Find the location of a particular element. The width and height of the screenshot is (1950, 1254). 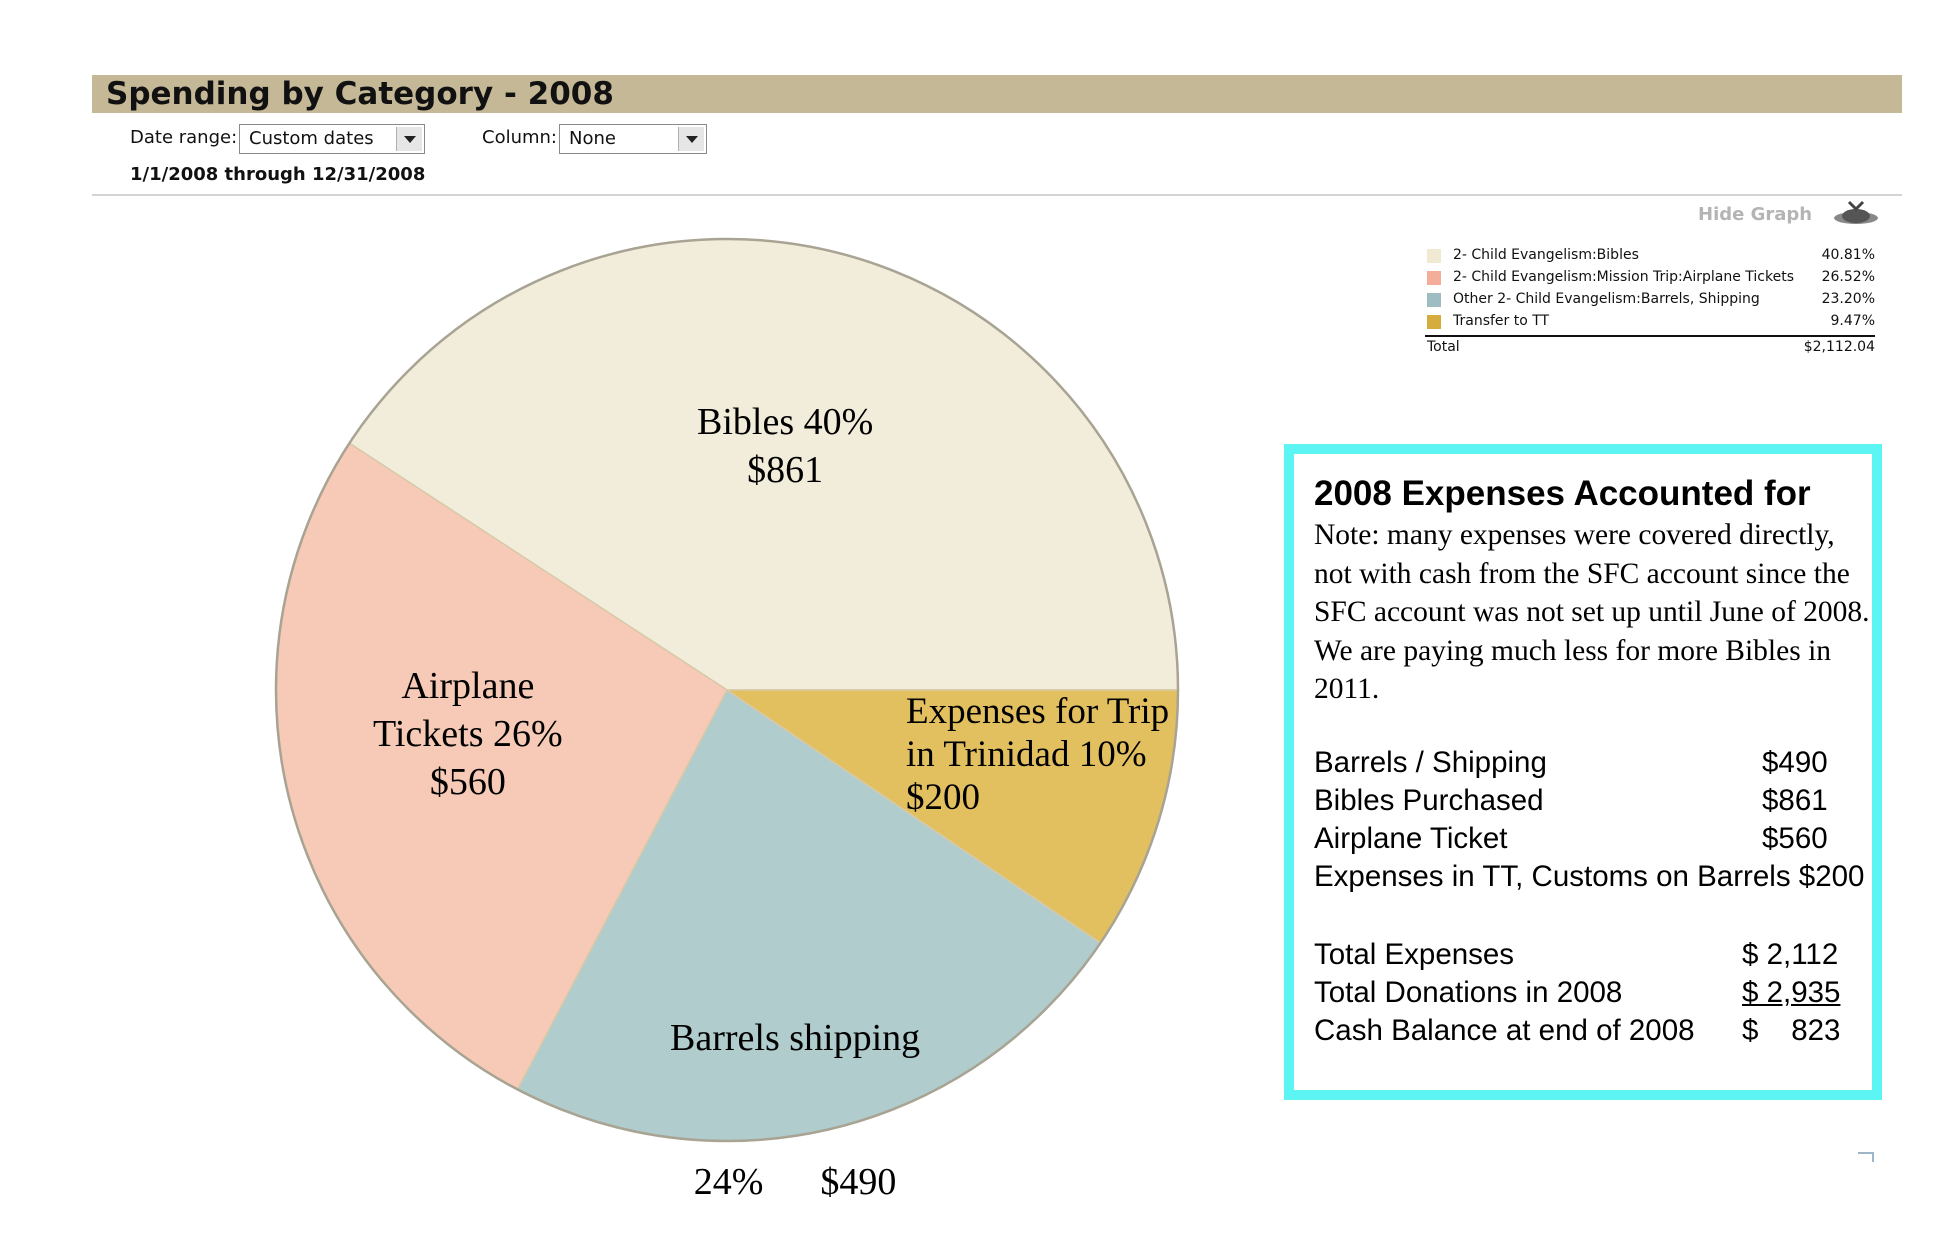

hide-graph-icon is located at coordinates (1856, 215).